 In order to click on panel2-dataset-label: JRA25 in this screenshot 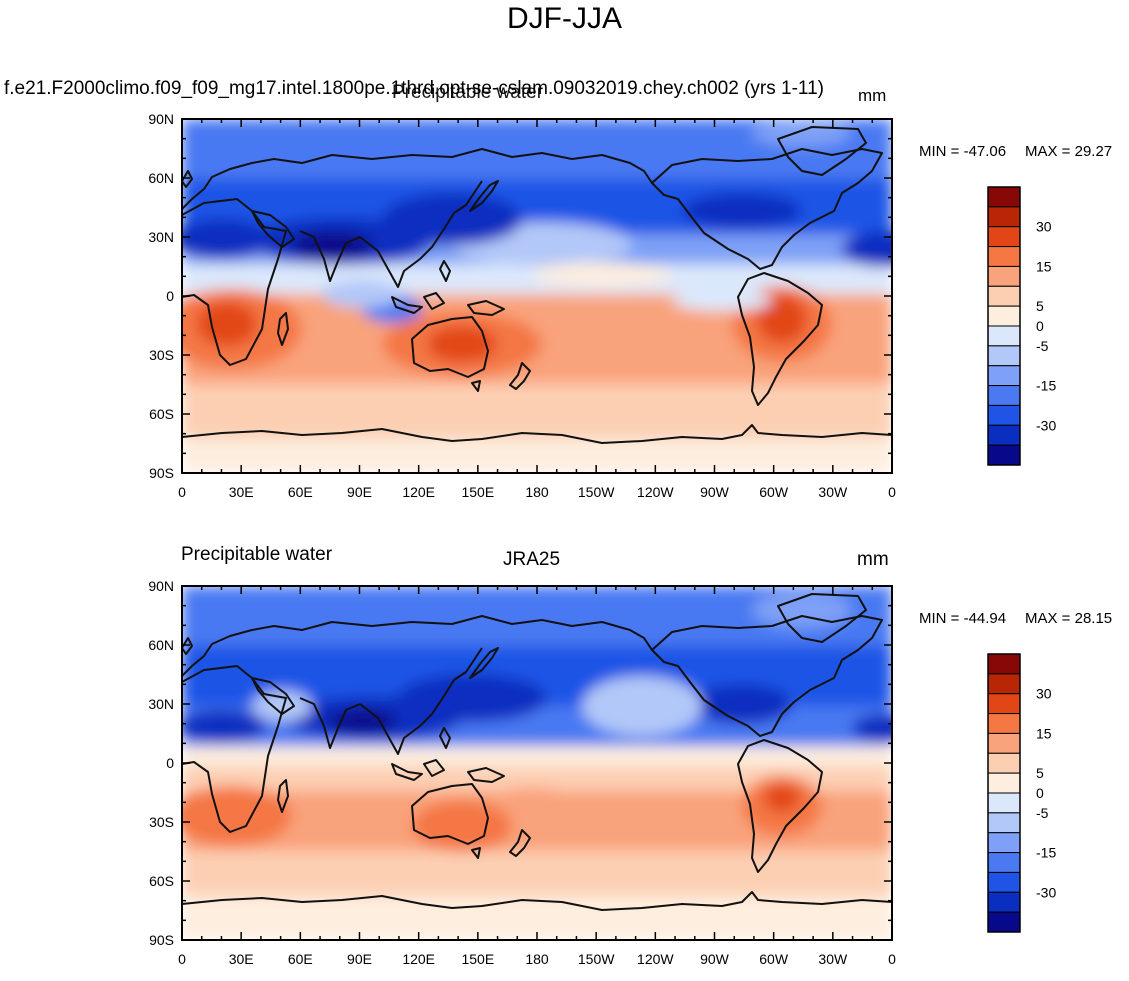, I will do `click(532, 559)`.